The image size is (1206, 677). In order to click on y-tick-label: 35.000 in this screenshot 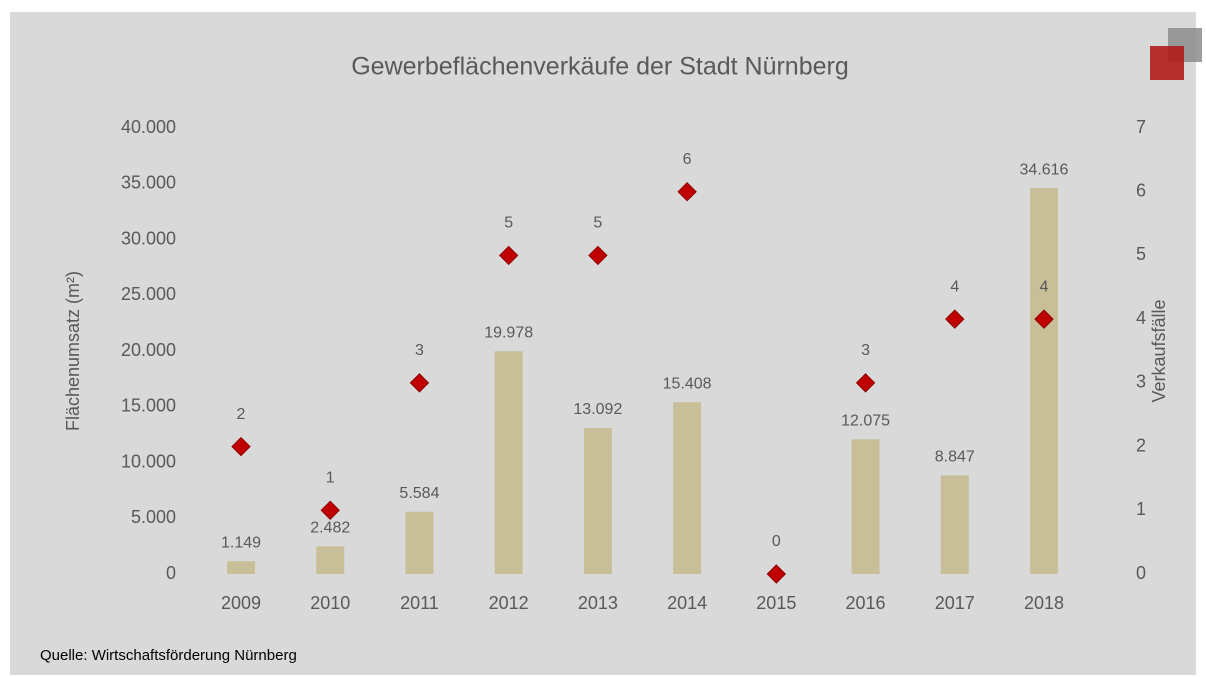, I will do `click(148, 183)`.